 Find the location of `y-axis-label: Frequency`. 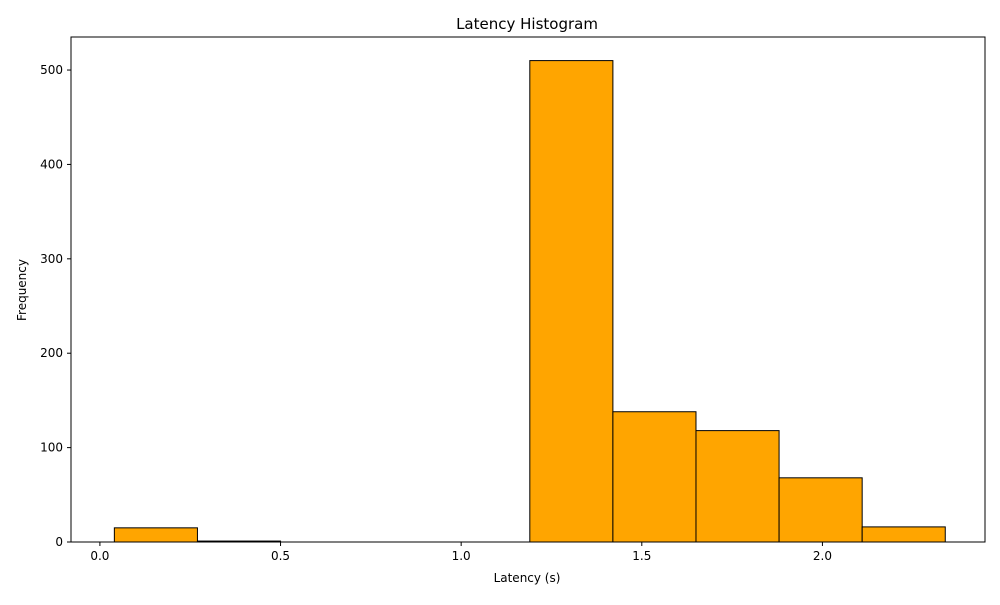

y-axis-label: Frequency is located at coordinates (22, 290).